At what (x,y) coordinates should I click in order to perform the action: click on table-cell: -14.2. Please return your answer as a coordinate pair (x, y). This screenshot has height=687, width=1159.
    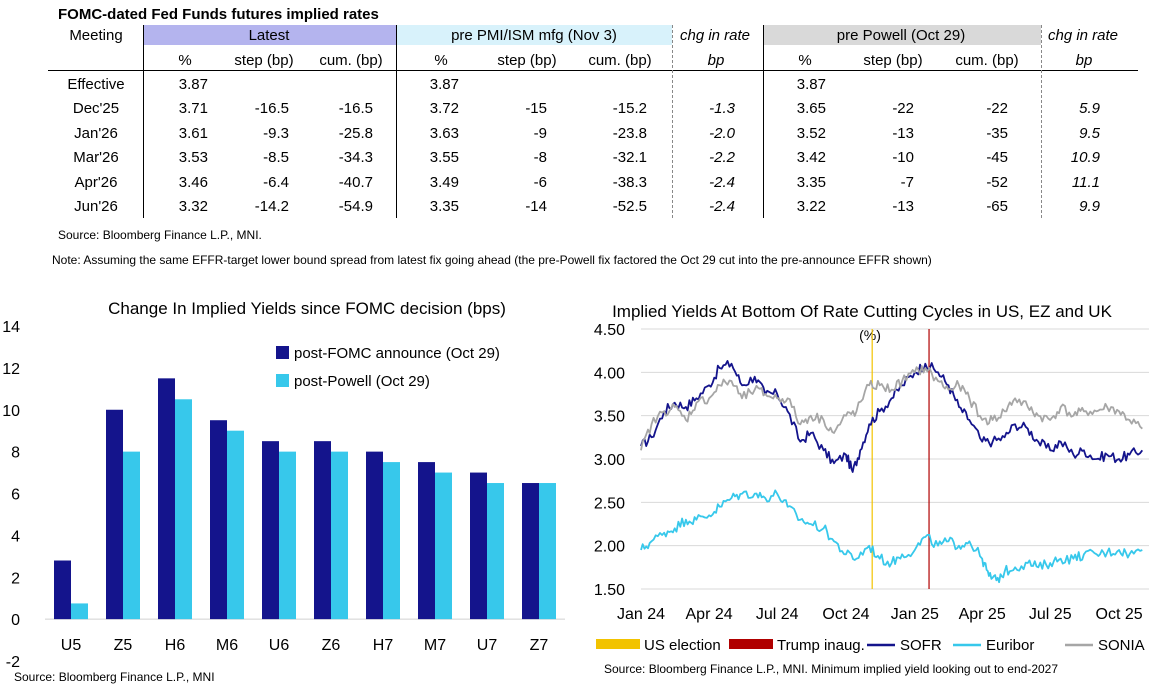
    Looking at the image, I should click on (271, 206).